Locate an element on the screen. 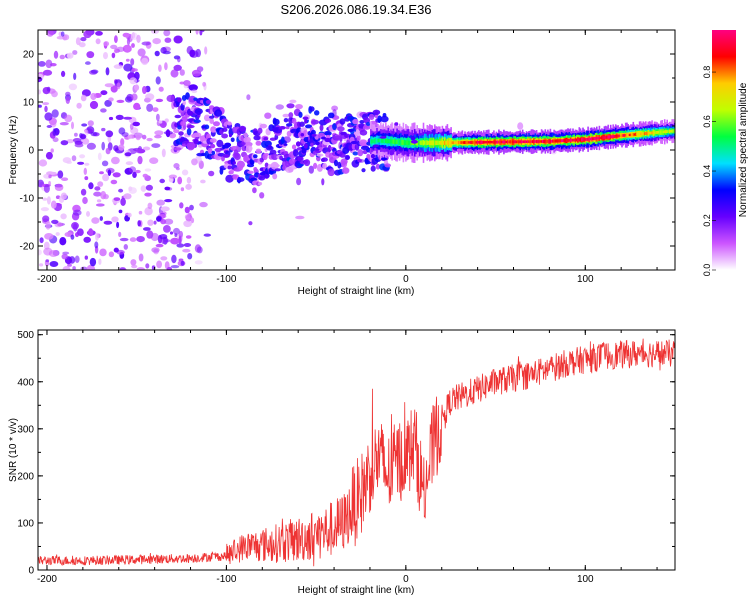  snr-ylabel: SNR (10 * v/v) is located at coordinates (13, 450).